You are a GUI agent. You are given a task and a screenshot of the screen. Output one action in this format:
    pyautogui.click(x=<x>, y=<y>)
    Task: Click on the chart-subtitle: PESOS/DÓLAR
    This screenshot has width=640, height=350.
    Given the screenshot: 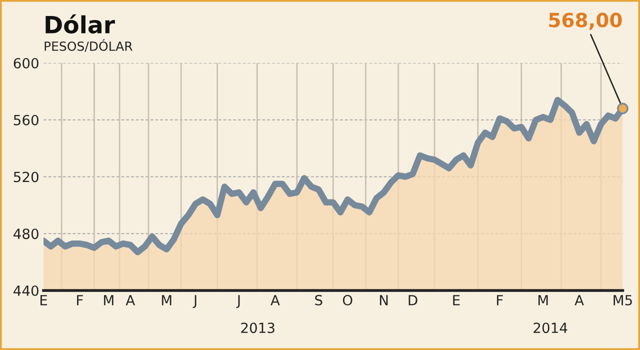 What is the action you would take?
    pyautogui.click(x=88, y=45)
    